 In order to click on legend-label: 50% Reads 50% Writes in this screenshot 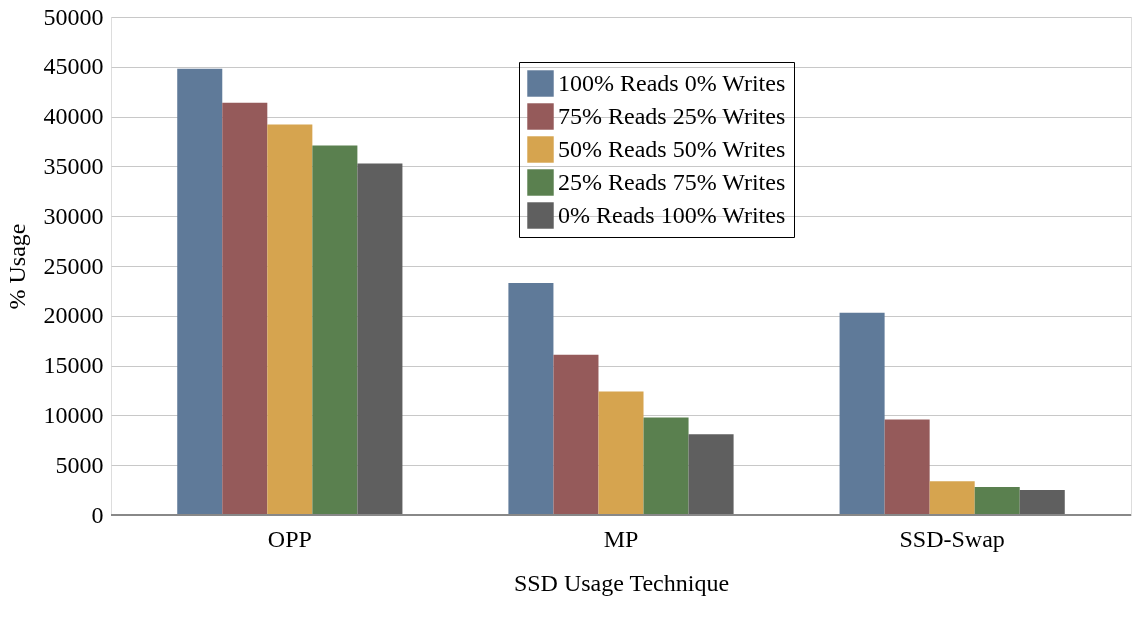, I will do `click(672, 148)`.